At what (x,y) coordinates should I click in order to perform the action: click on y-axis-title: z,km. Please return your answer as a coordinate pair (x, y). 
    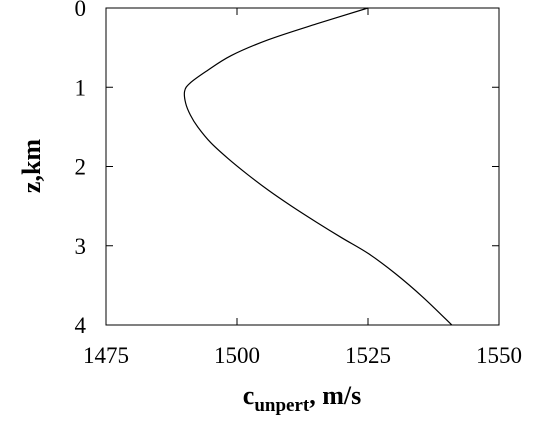
    Looking at the image, I should click on (31, 166).